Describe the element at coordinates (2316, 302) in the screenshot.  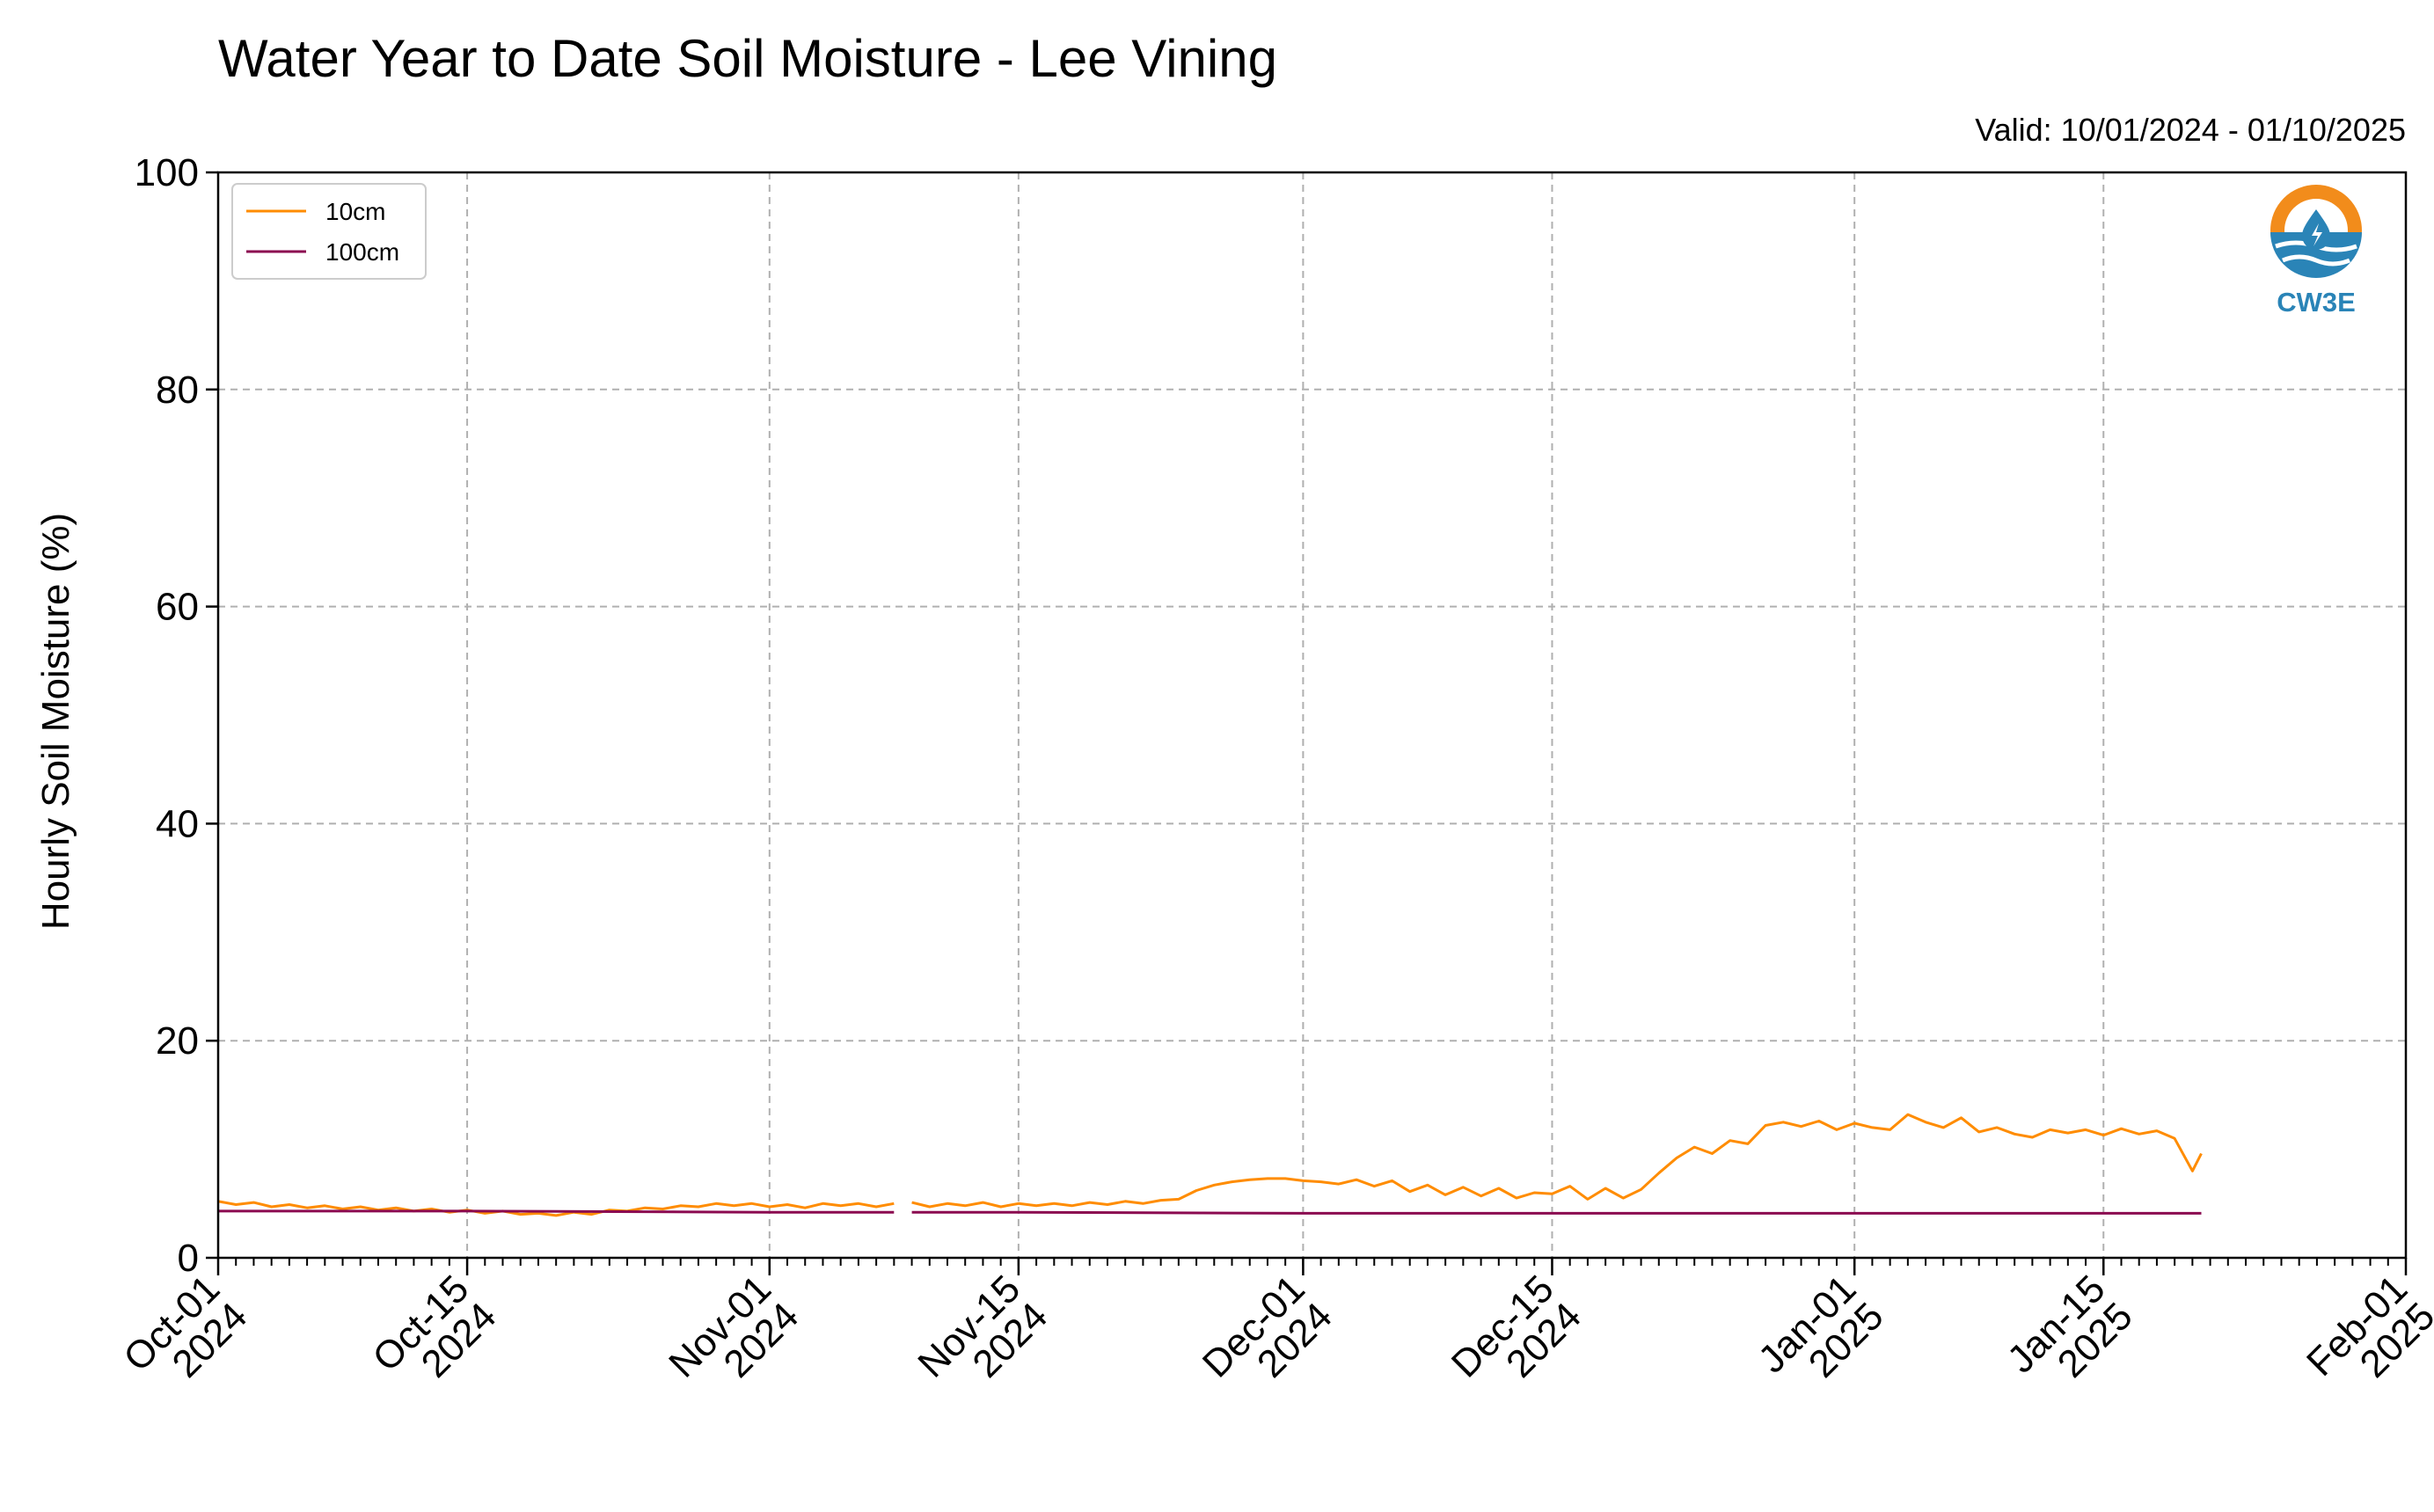
I see `logo-text: CW3E` at that location.